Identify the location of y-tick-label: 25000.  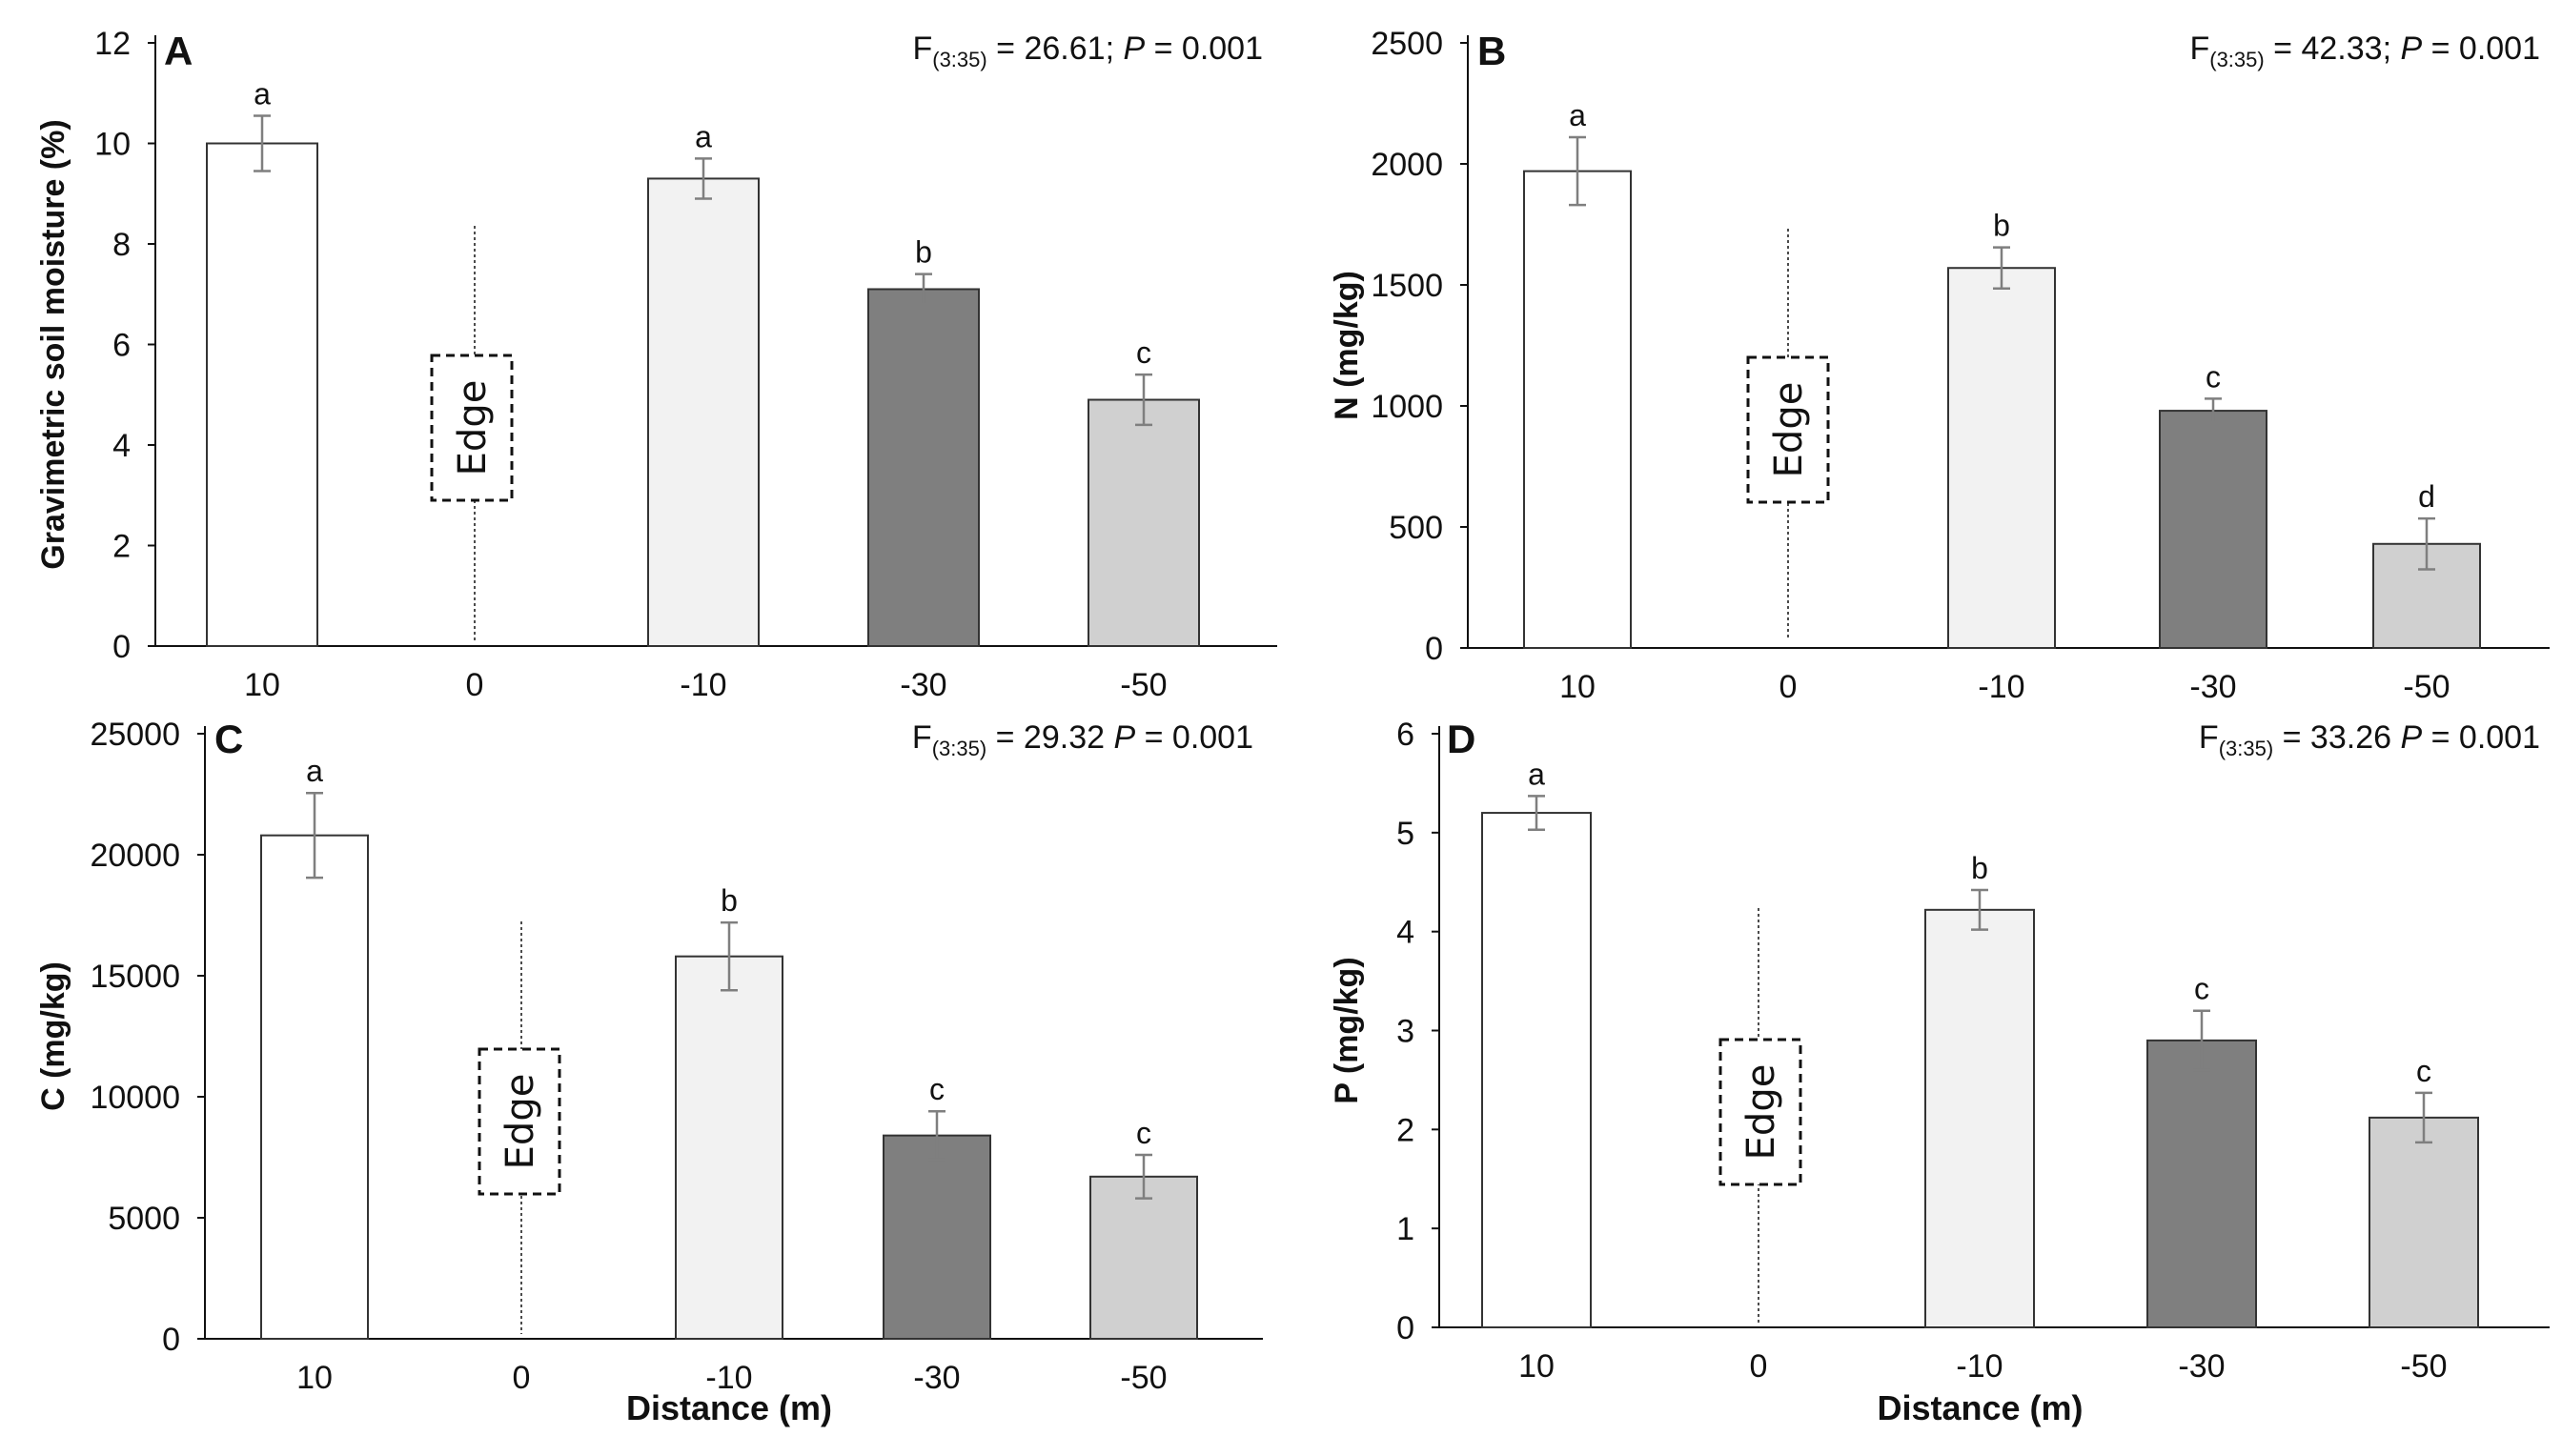
(135, 735).